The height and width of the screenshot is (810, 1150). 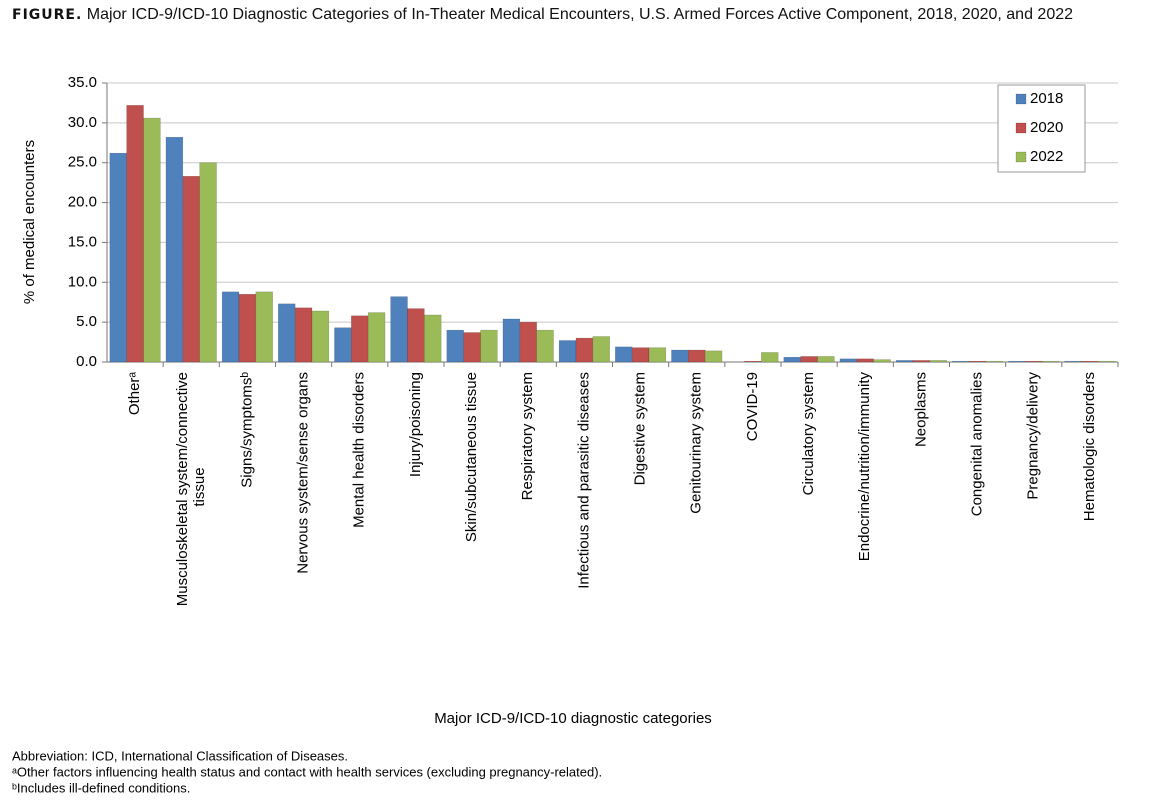 What do you see at coordinates (82, 162) in the screenshot?
I see `y-tick-label: 25.0` at bounding box center [82, 162].